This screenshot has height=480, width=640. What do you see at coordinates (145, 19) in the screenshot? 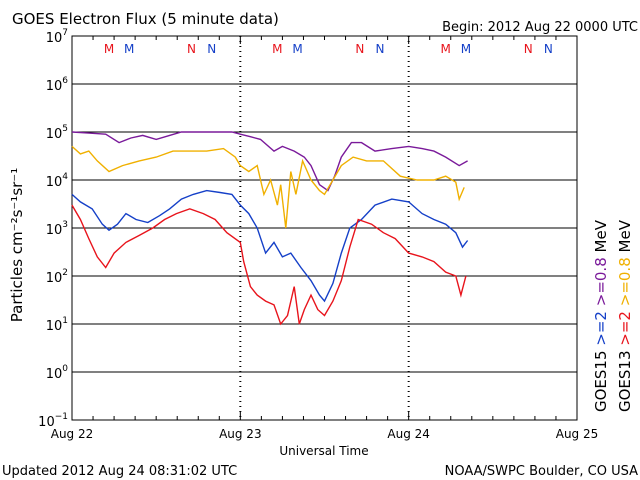
I see `chart-title: GOES Electron Flux (5 minute data)` at bounding box center [145, 19].